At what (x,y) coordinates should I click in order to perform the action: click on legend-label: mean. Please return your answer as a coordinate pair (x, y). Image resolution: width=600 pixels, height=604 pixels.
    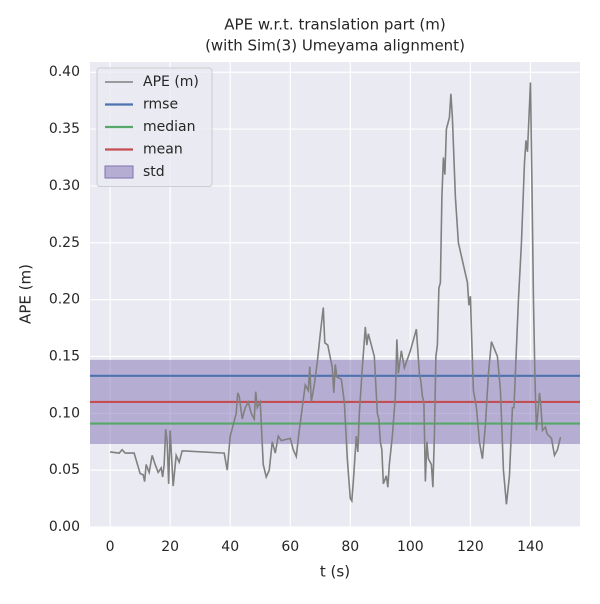
    Looking at the image, I should click on (163, 150).